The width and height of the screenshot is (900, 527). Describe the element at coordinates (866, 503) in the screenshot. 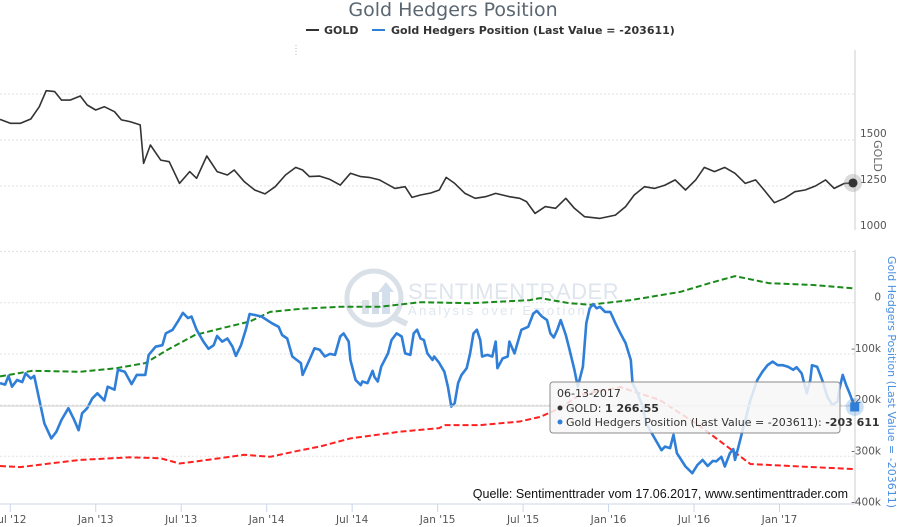

I see `bottom-y-tick-label: -400k` at that location.